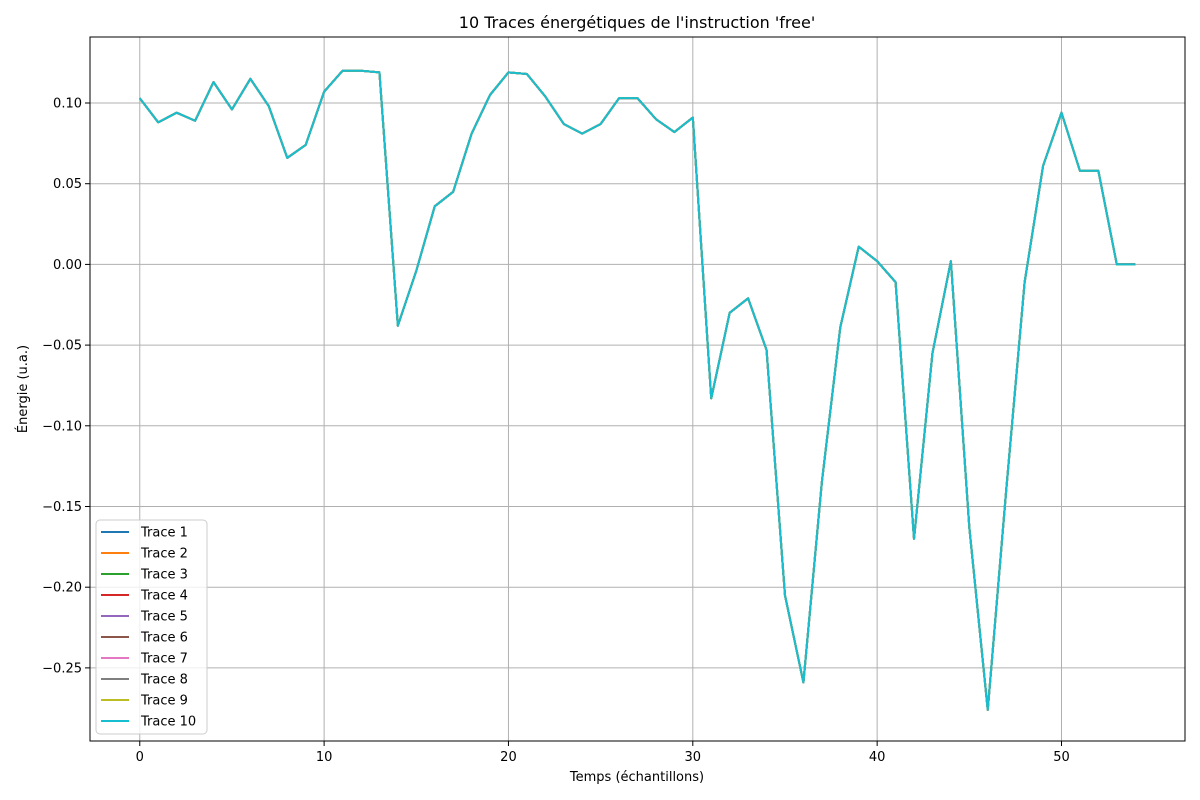  Describe the element at coordinates (164, 617) in the screenshot. I see `legend-label: Trace 5` at that location.